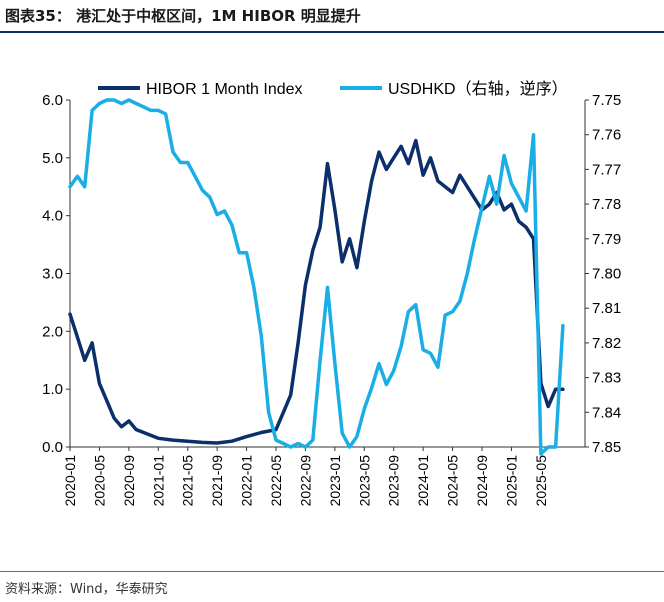 The image size is (664, 602). Describe the element at coordinates (52, 447) in the screenshot. I see `left-tick-label: 0.0` at that location.